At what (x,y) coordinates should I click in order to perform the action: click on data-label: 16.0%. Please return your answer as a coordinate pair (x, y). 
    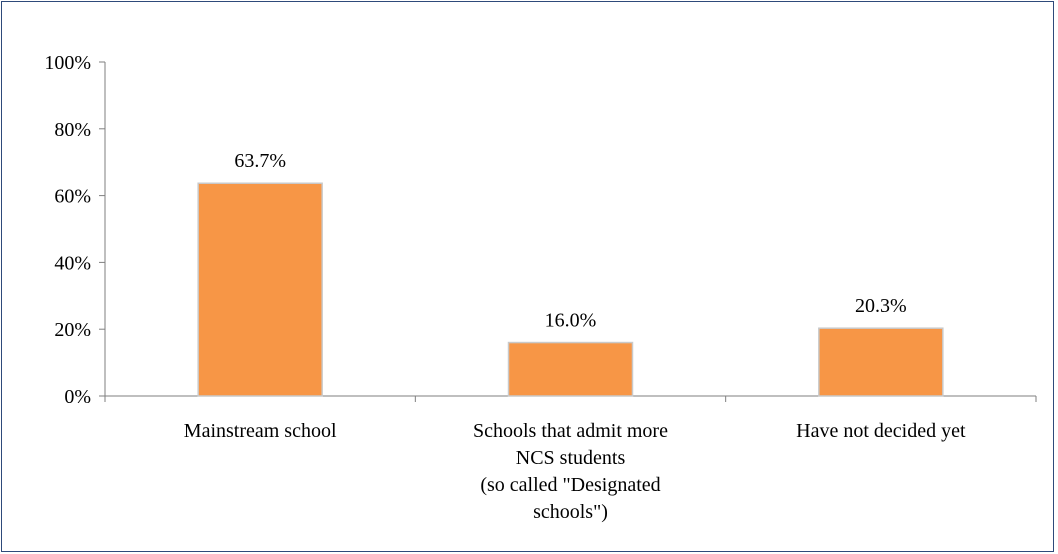
    Looking at the image, I should click on (571, 321).